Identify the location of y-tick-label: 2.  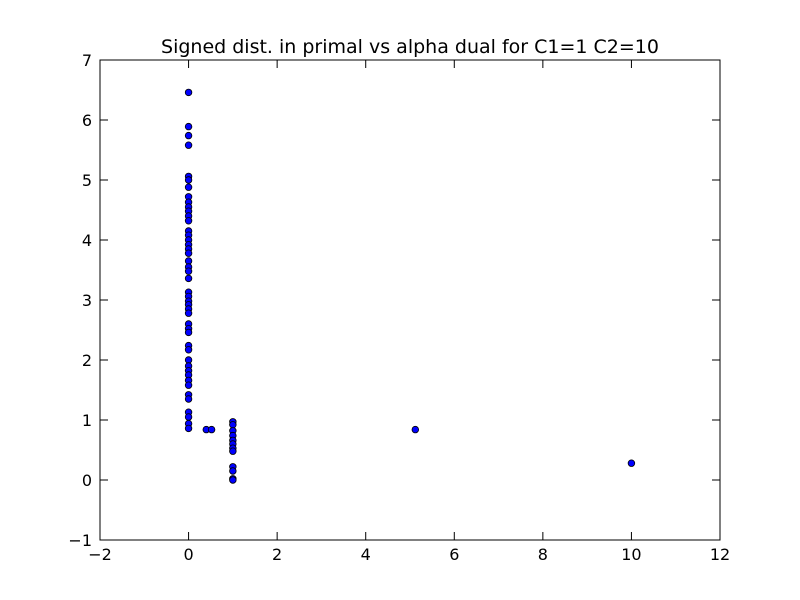
(87, 360).